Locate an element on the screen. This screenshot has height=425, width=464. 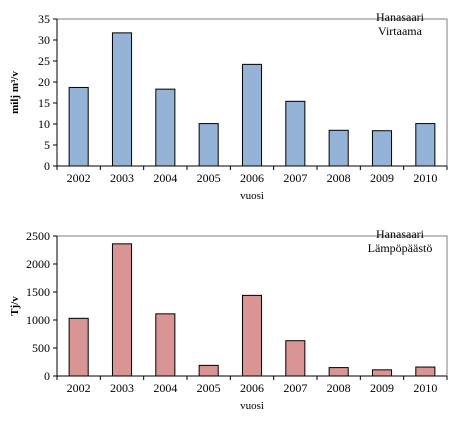
y-tick-label: 35 is located at coordinates (44, 19).